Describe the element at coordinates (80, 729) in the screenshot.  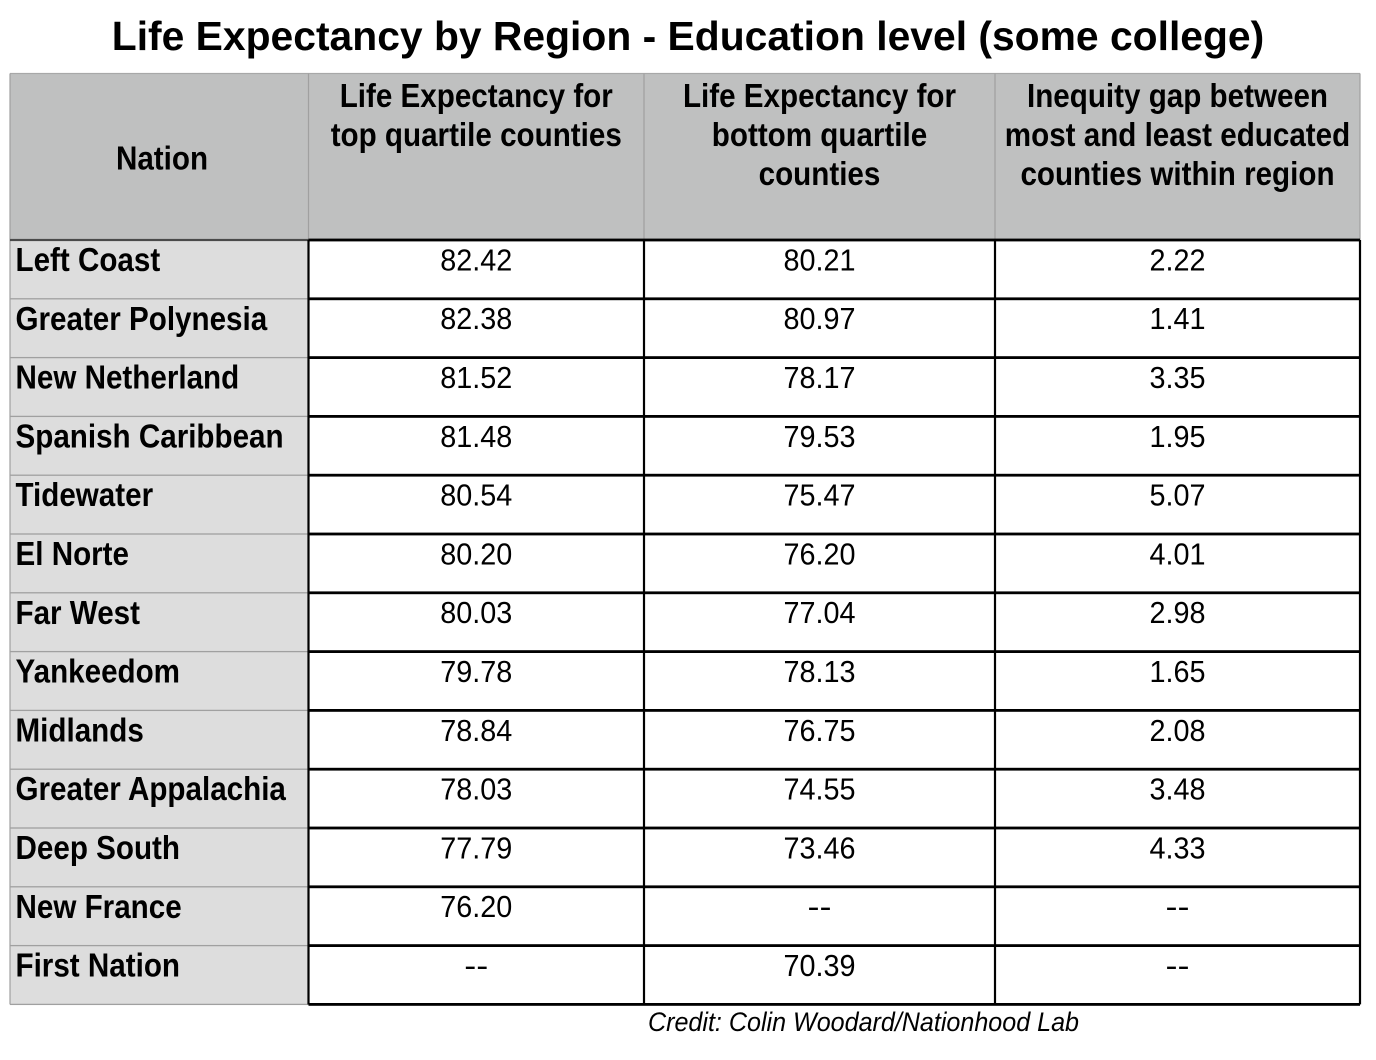
I see `svg-text: Midlands` at that location.